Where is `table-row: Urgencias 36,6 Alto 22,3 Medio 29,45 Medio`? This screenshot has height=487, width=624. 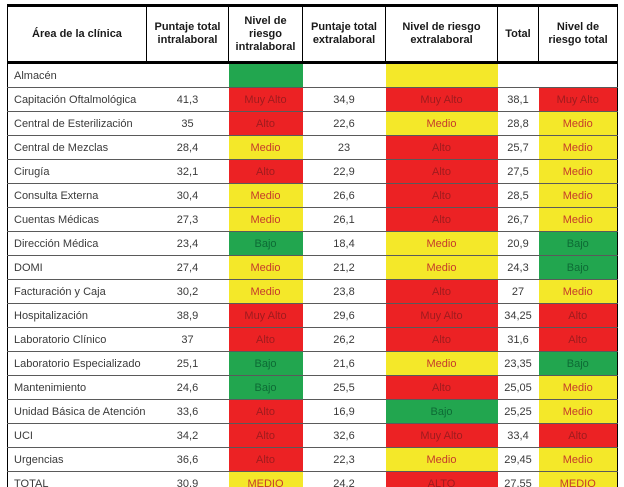
table-row: Urgencias 36,6 Alto 22,3 Medio 29,45 Medio is located at coordinates (312, 459).